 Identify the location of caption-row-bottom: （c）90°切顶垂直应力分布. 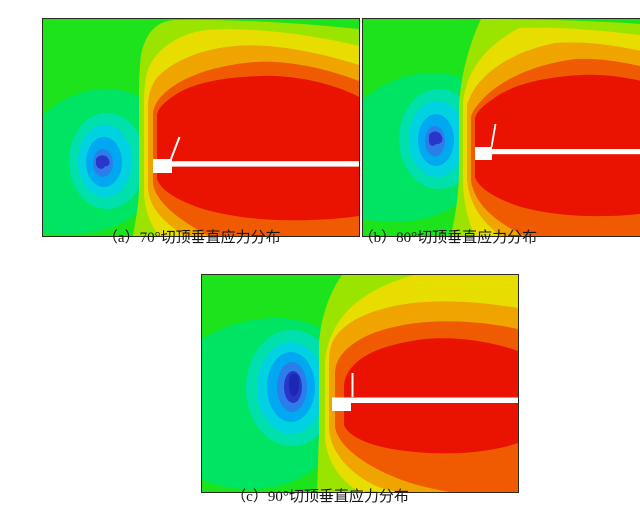
(320, 497).